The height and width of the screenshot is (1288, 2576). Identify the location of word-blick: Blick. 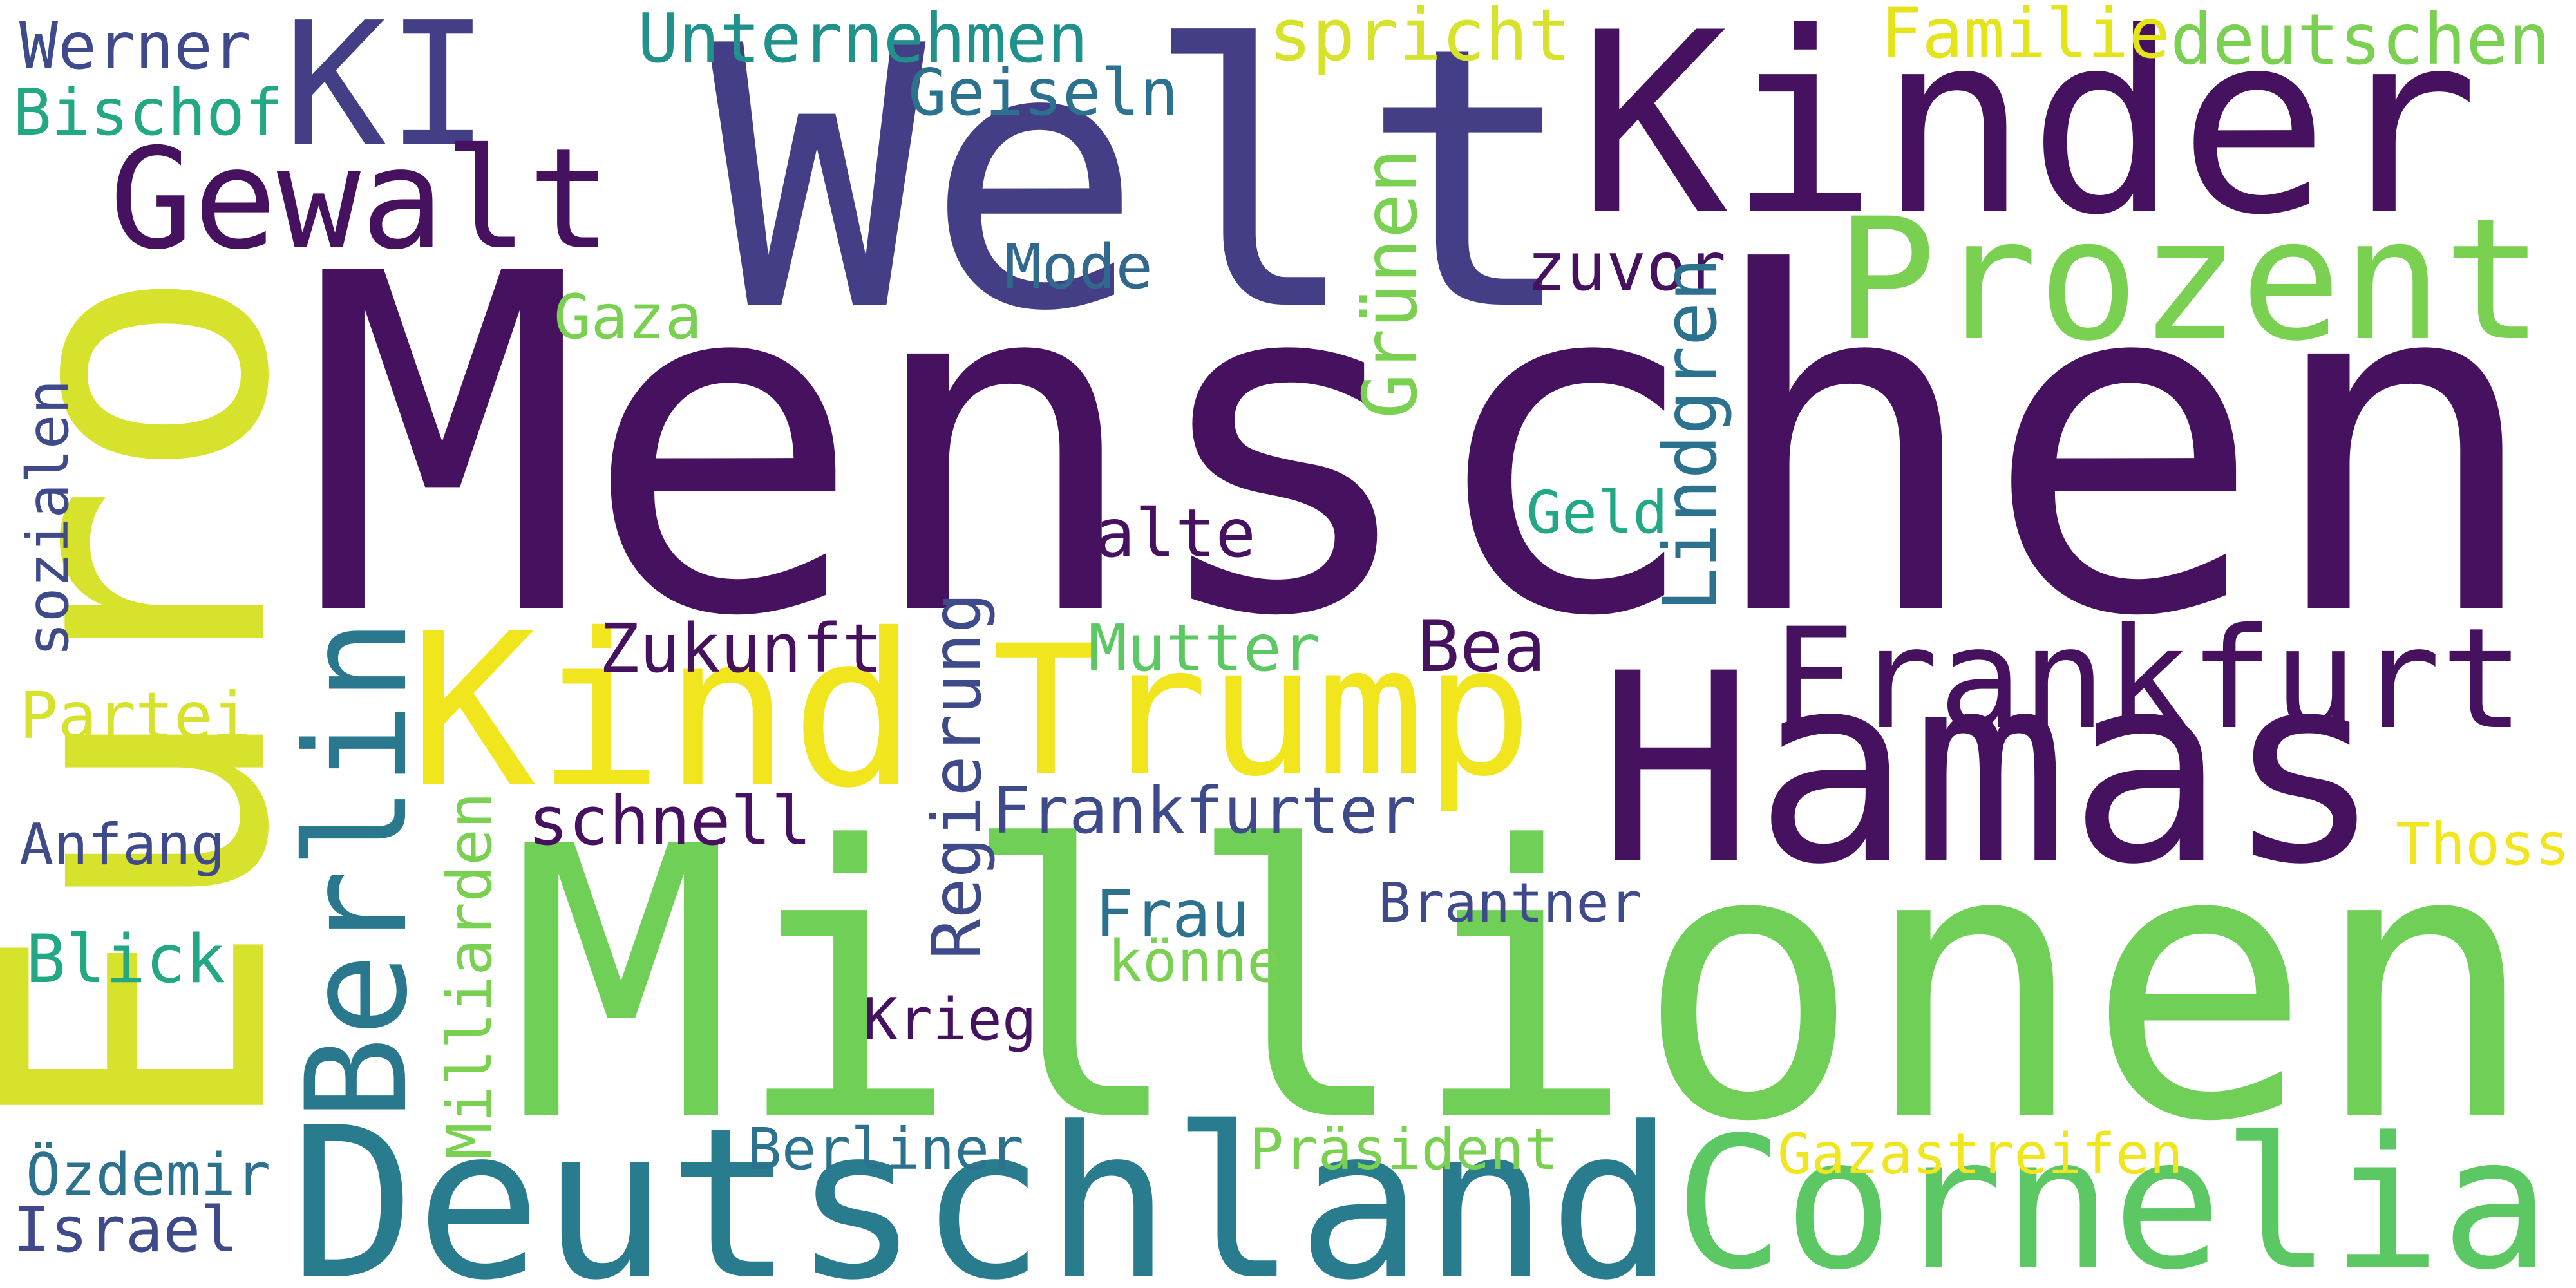
(126, 959).